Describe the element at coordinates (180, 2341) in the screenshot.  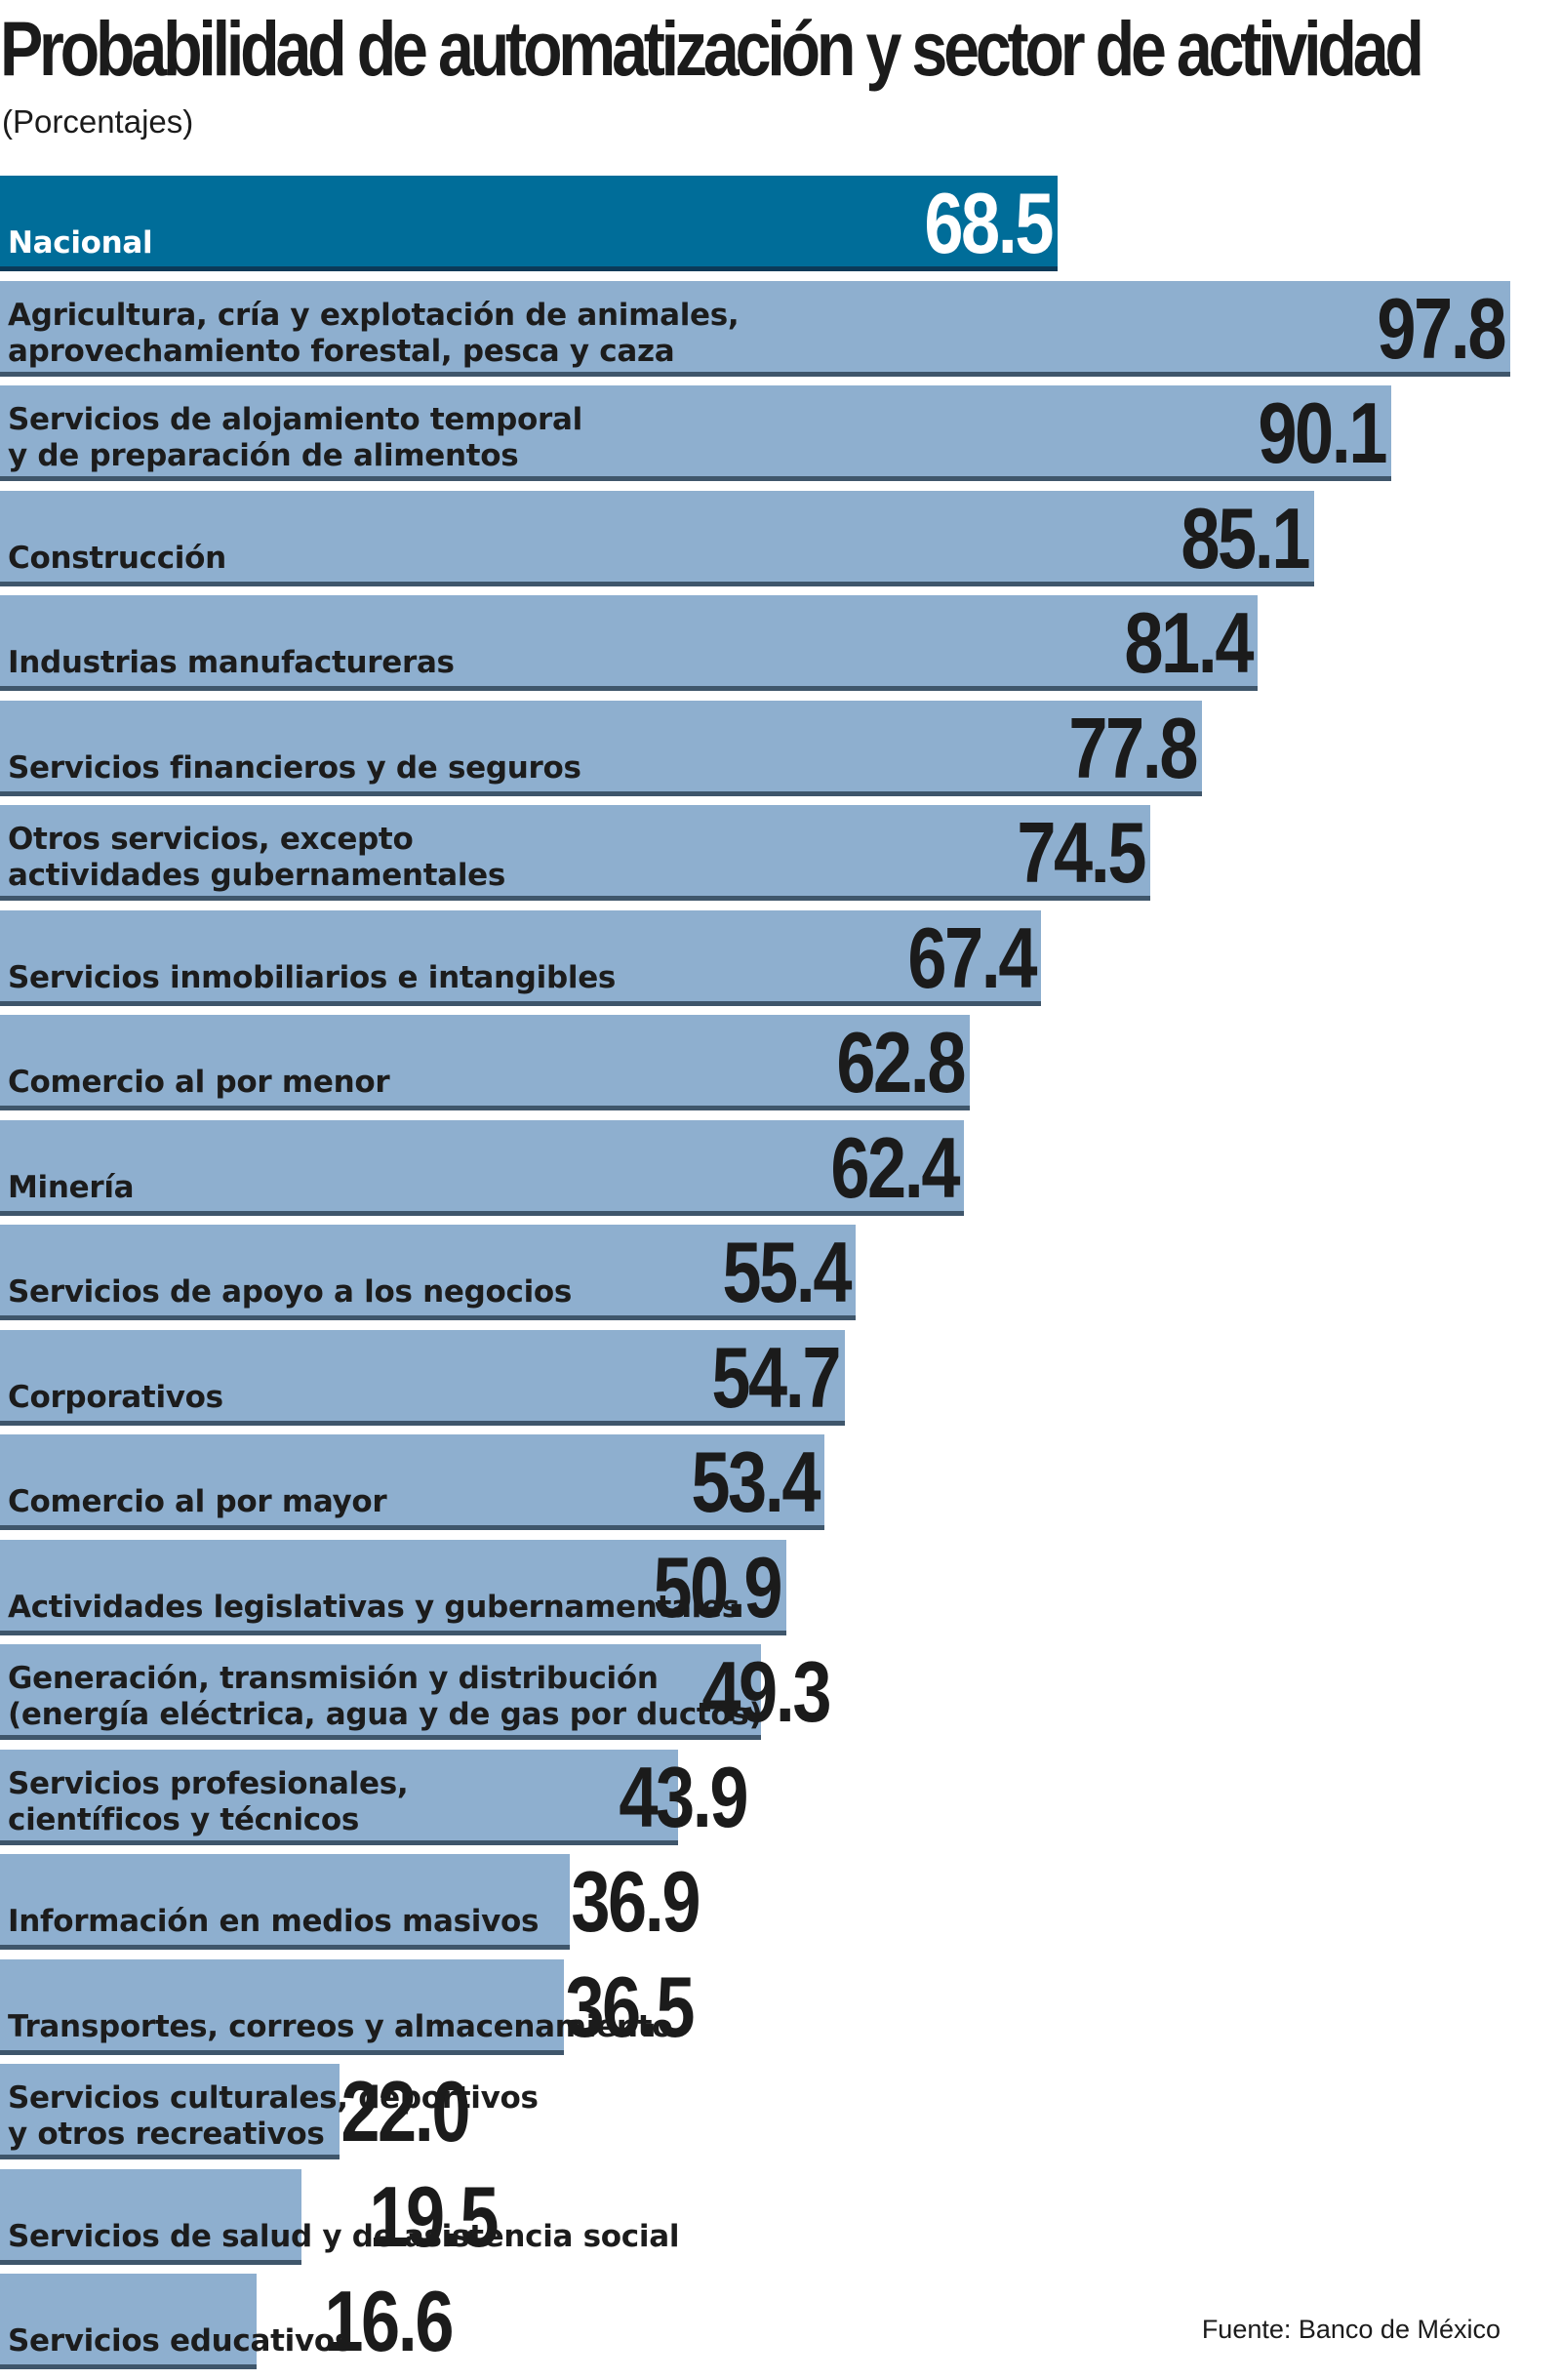
I see `category-label: Servicios educativos` at that location.